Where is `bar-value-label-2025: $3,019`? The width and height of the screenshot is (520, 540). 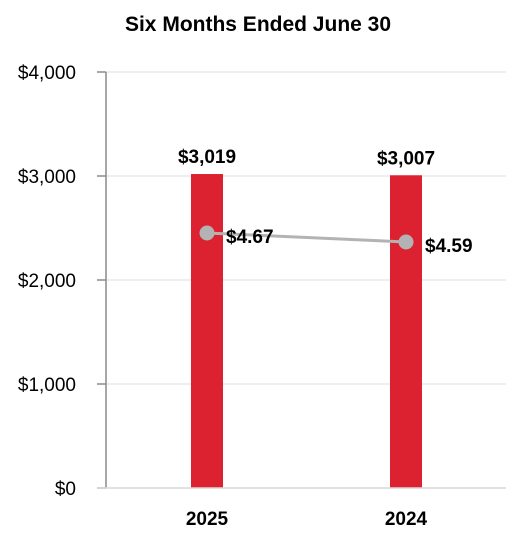
bar-value-label-2025: $3,019 is located at coordinates (207, 157).